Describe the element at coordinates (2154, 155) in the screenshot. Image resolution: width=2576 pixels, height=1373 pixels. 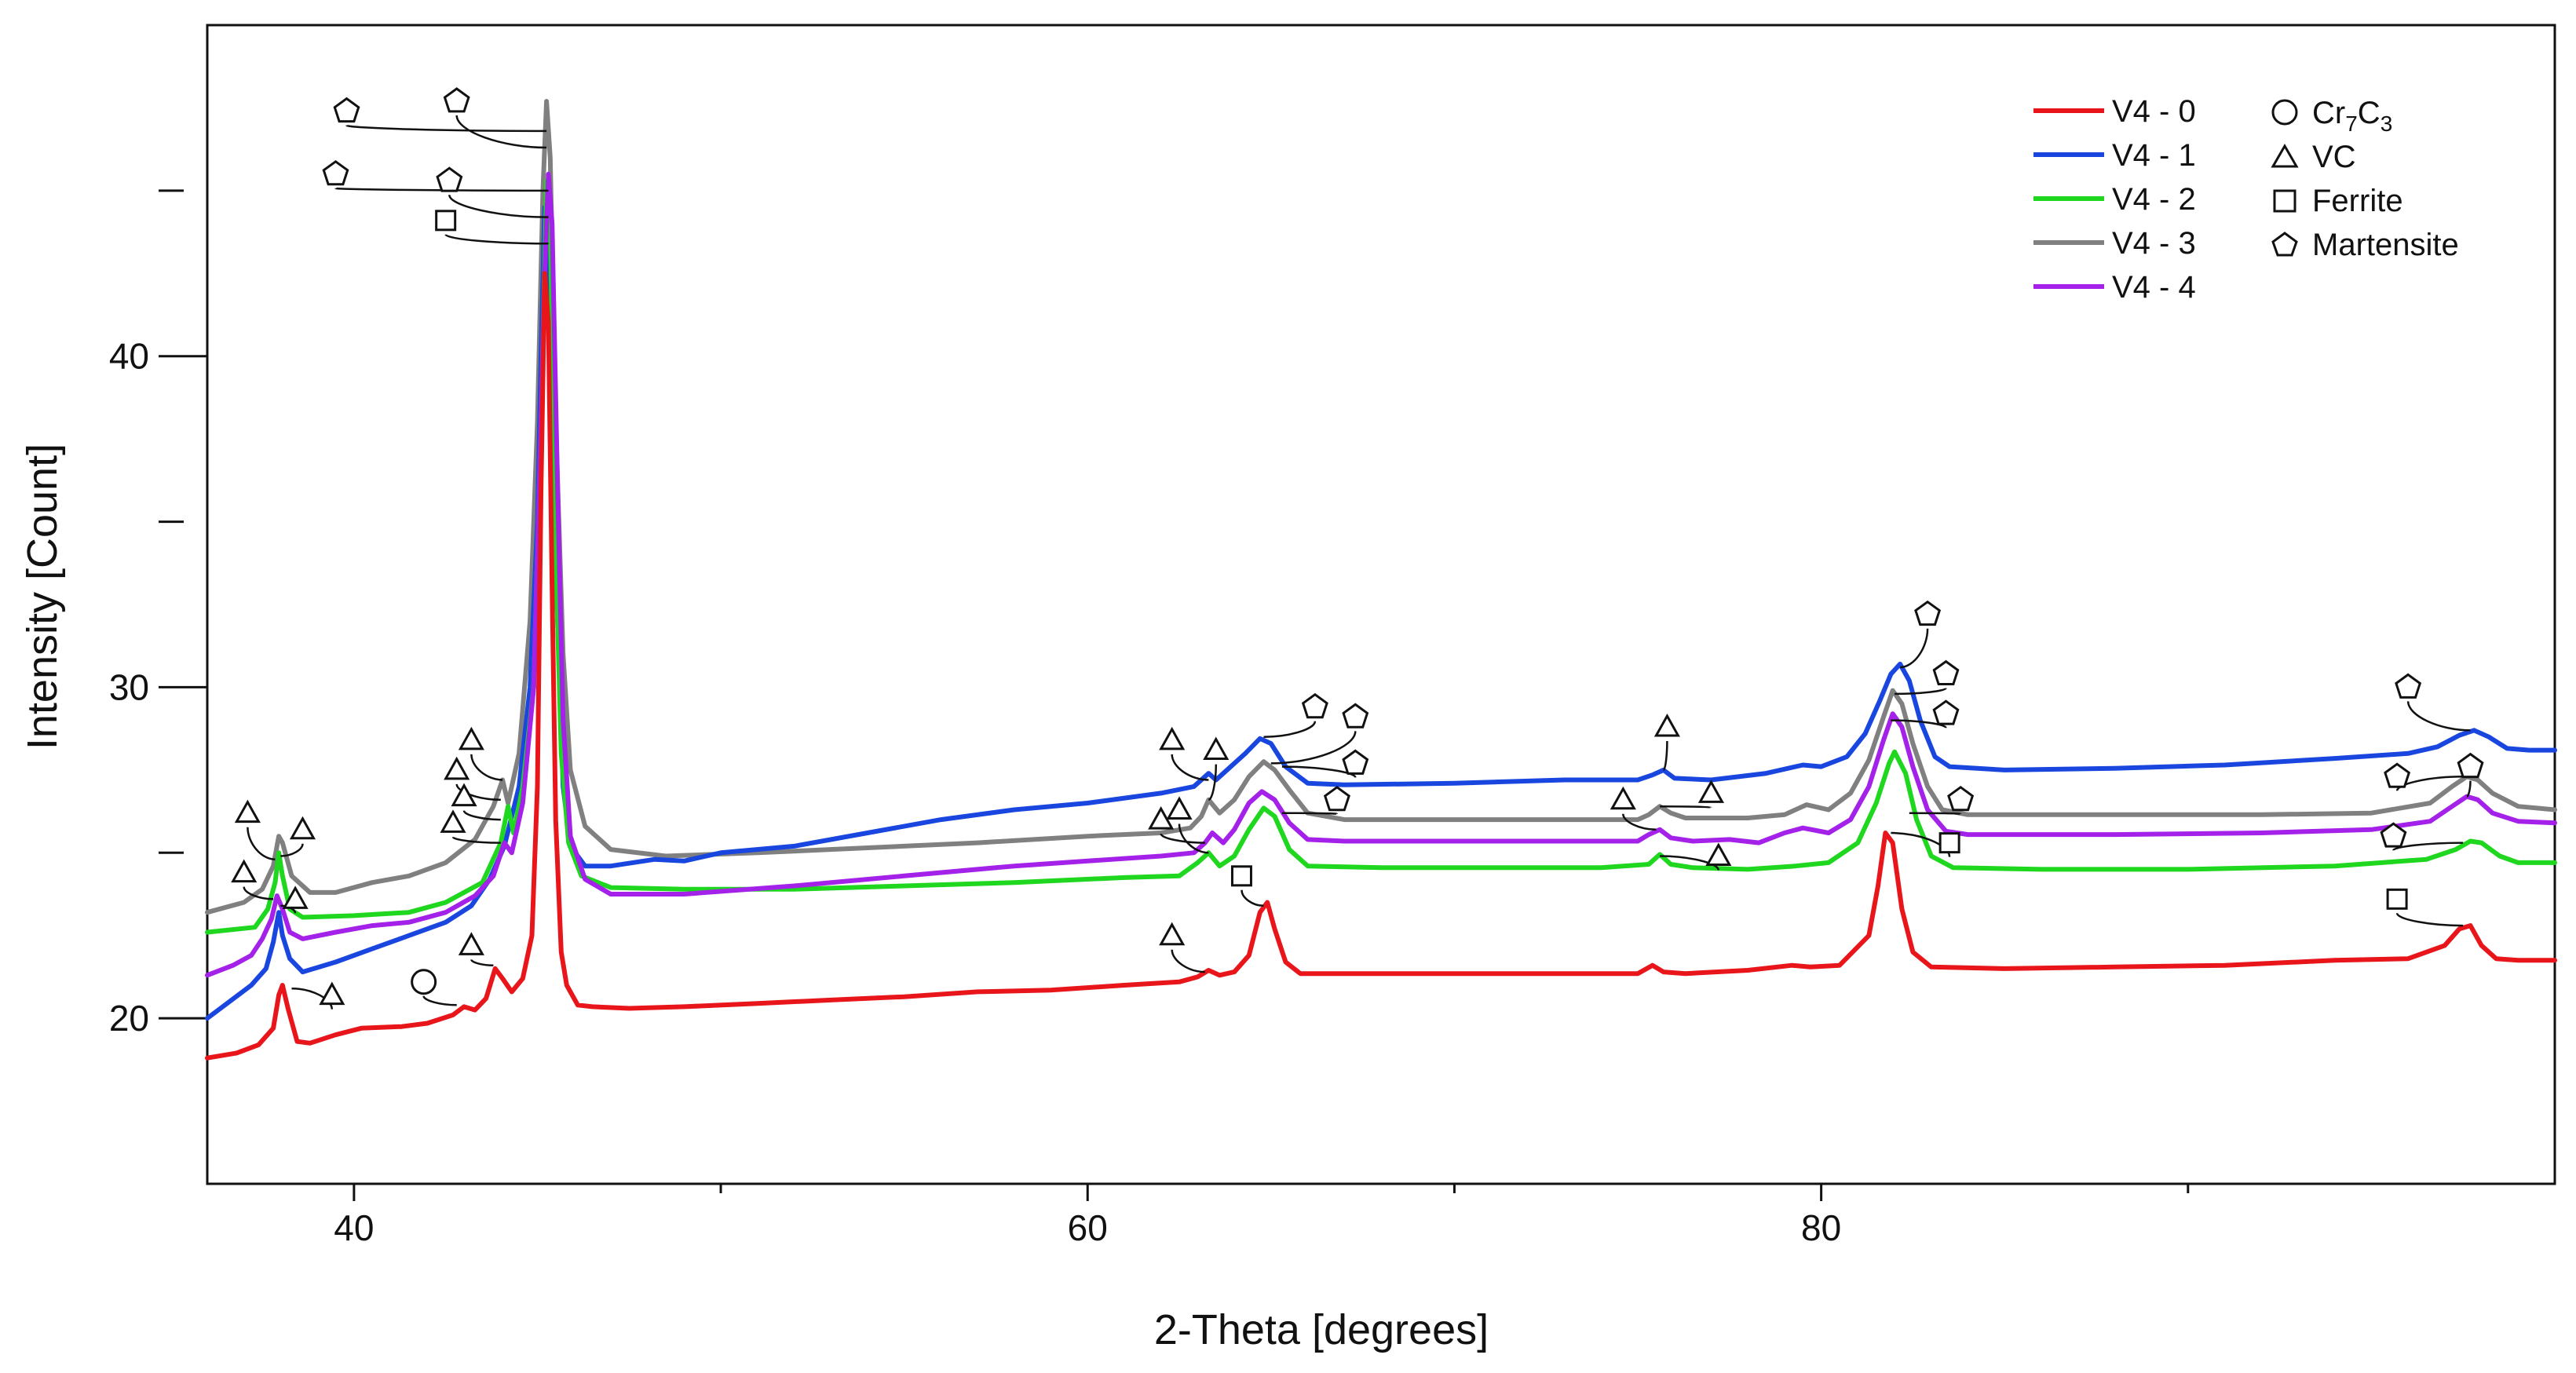
I see `legend-label-1: V4 - 1` at that location.